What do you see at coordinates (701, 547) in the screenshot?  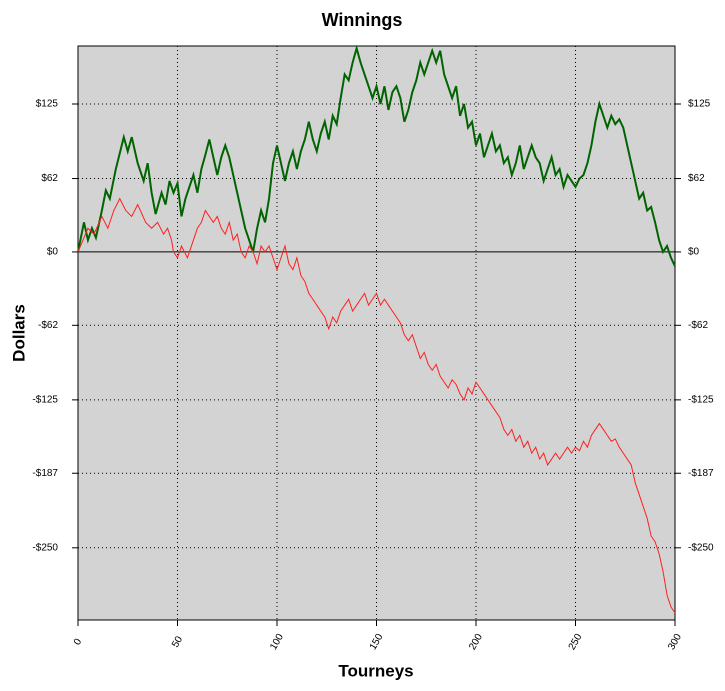 I see `y2-tick-label: -$250` at bounding box center [701, 547].